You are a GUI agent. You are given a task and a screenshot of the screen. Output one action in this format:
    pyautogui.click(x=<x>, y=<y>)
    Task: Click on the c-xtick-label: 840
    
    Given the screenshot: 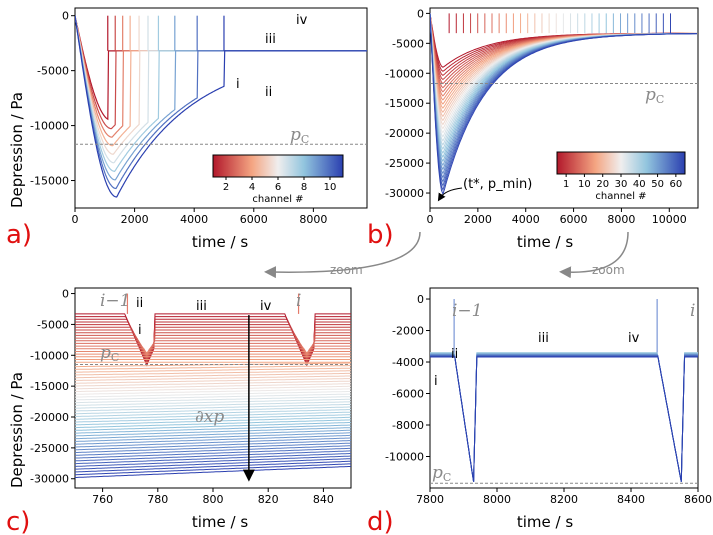 What is the action you would take?
    pyautogui.click(x=323, y=499)
    